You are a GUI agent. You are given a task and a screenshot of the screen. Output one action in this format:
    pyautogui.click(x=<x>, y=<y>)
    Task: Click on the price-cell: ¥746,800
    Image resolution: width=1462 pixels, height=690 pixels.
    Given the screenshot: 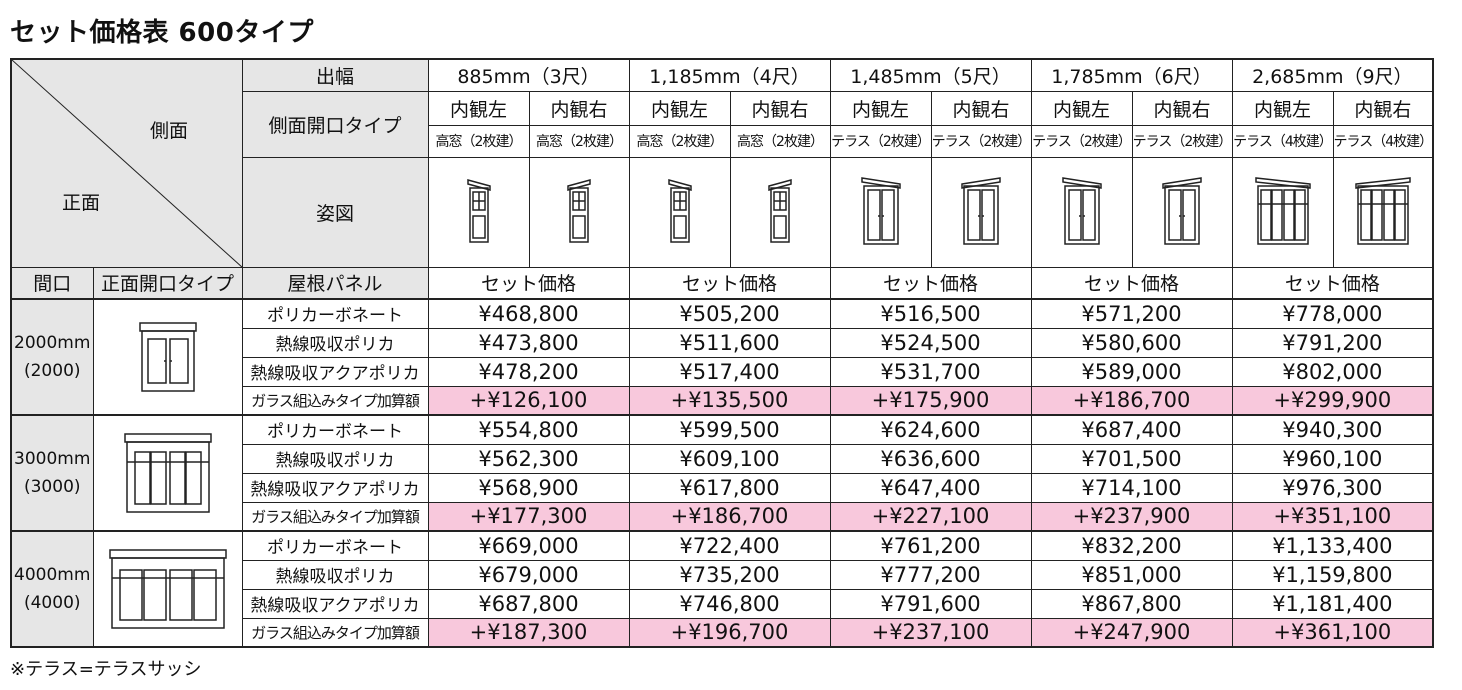 What is the action you would take?
    pyautogui.click(x=729, y=603)
    